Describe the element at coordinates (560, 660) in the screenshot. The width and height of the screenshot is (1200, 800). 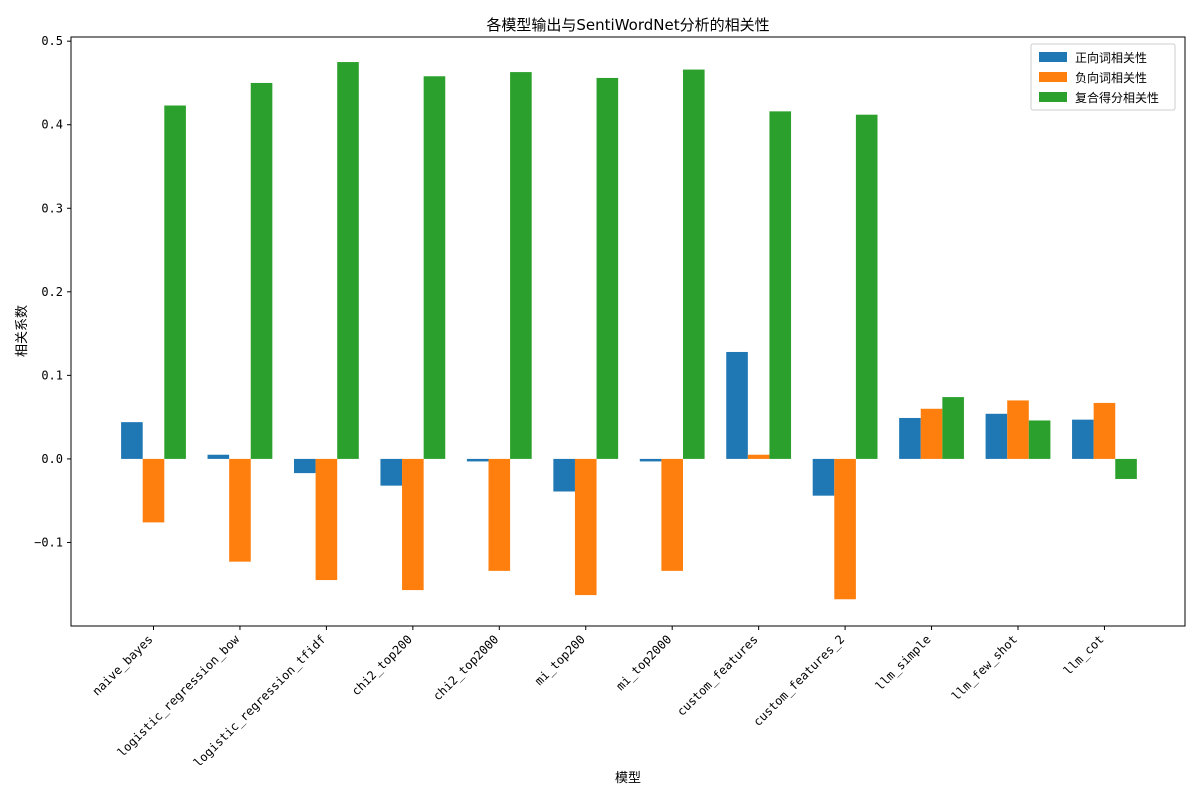
I see `x-tick-label: mi_top200` at that location.